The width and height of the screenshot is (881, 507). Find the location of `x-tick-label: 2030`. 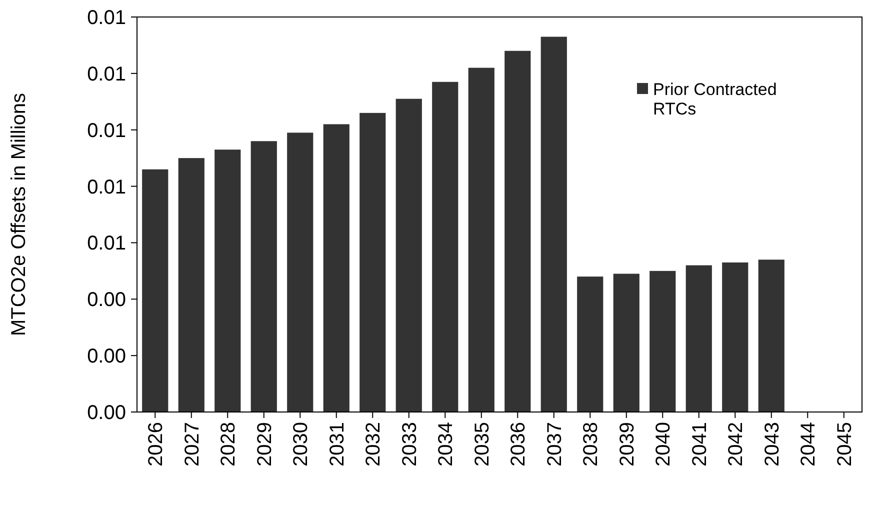

x-tick-label: 2030 is located at coordinates (301, 444).